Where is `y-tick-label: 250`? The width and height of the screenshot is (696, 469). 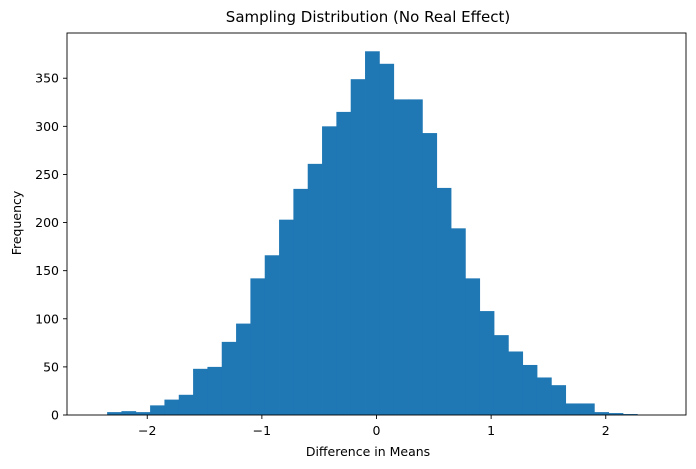 y-tick-label: 250 is located at coordinates (47, 174).